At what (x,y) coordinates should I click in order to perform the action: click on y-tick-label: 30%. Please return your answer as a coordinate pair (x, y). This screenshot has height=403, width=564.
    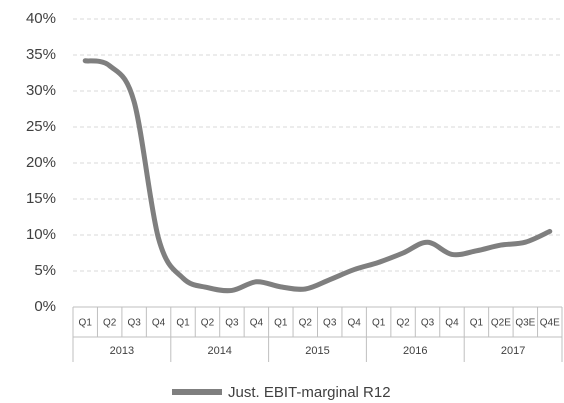
    Looking at the image, I should click on (41, 90).